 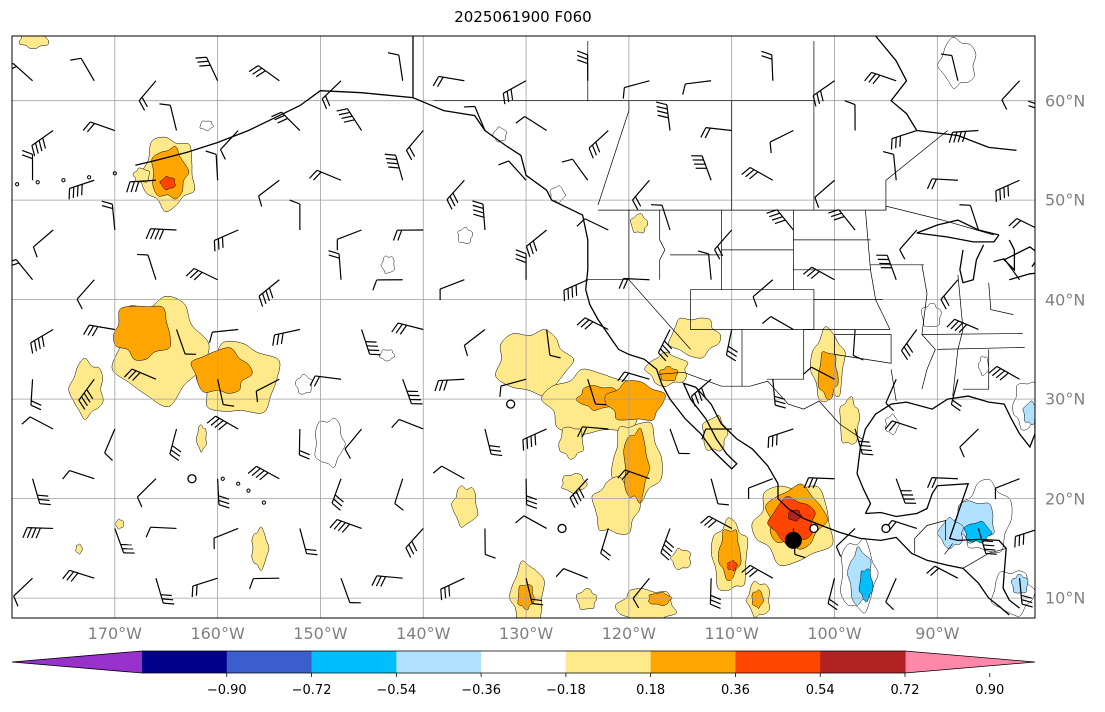 What do you see at coordinates (523, 17) in the screenshot?
I see `map-title: 2025061900 F060` at bounding box center [523, 17].